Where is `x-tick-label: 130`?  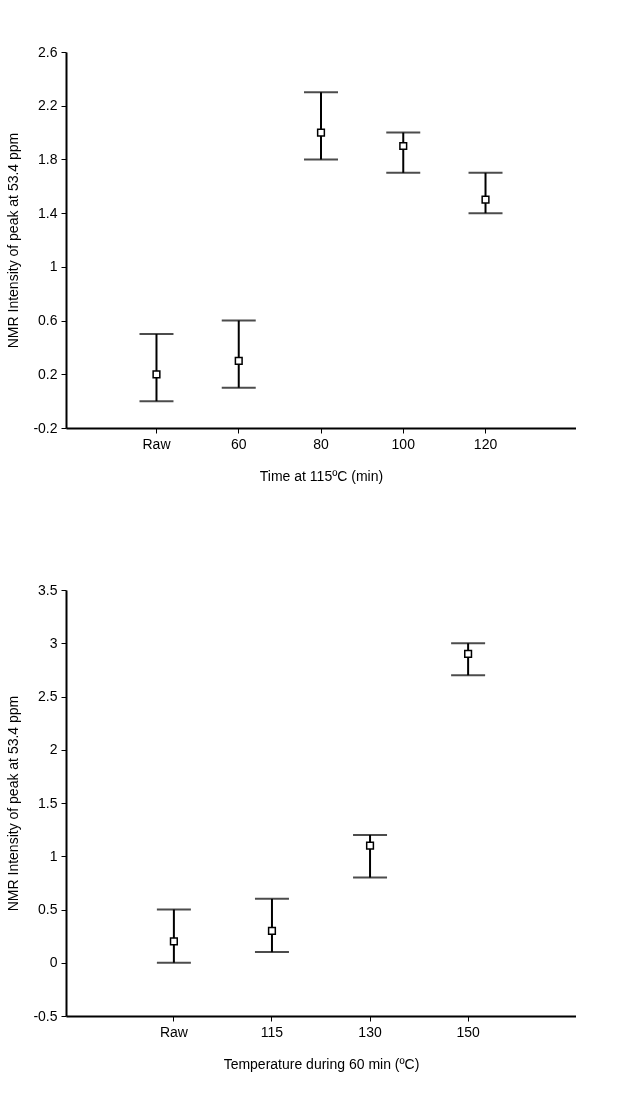 x-tick-label: 130 is located at coordinates (370, 1031).